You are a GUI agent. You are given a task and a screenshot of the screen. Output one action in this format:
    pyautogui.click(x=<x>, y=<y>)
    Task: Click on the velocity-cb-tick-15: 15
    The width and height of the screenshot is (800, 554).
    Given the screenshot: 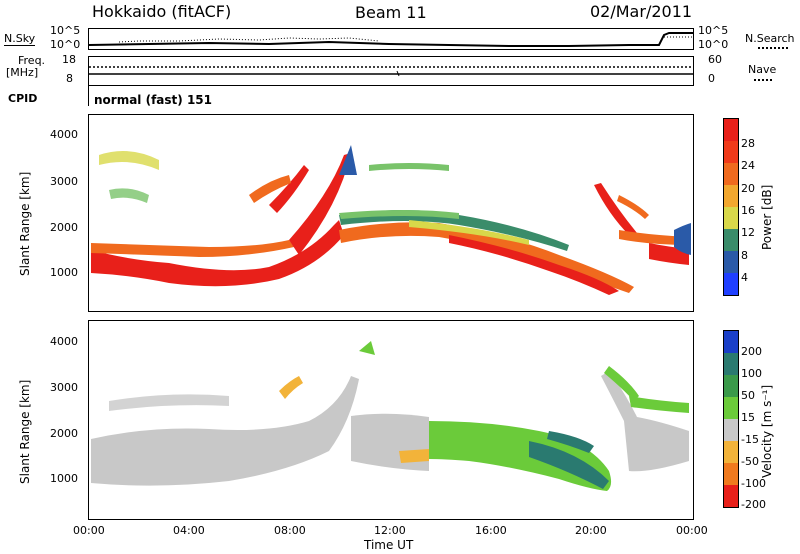 What is the action you would take?
    pyautogui.click(x=748, y=417)
    